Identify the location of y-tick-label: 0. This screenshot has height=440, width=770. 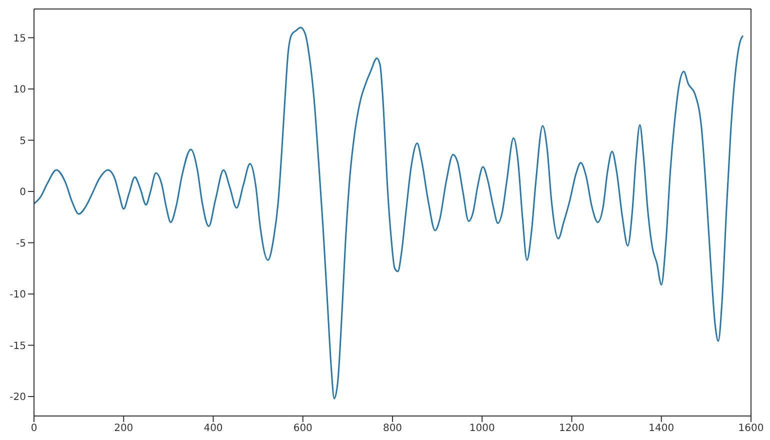
(23, 192).